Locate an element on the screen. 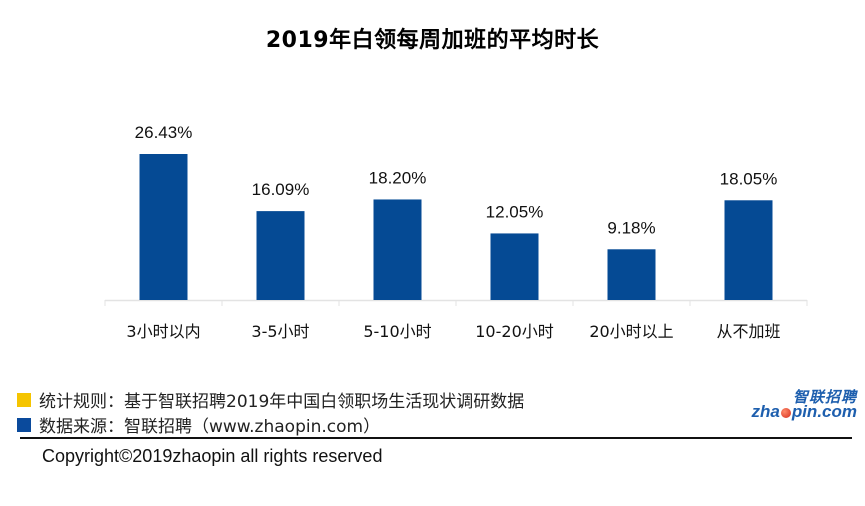  chart-title: 2019年白领每周加班的平均时长 is located at coordinates (432, 40).